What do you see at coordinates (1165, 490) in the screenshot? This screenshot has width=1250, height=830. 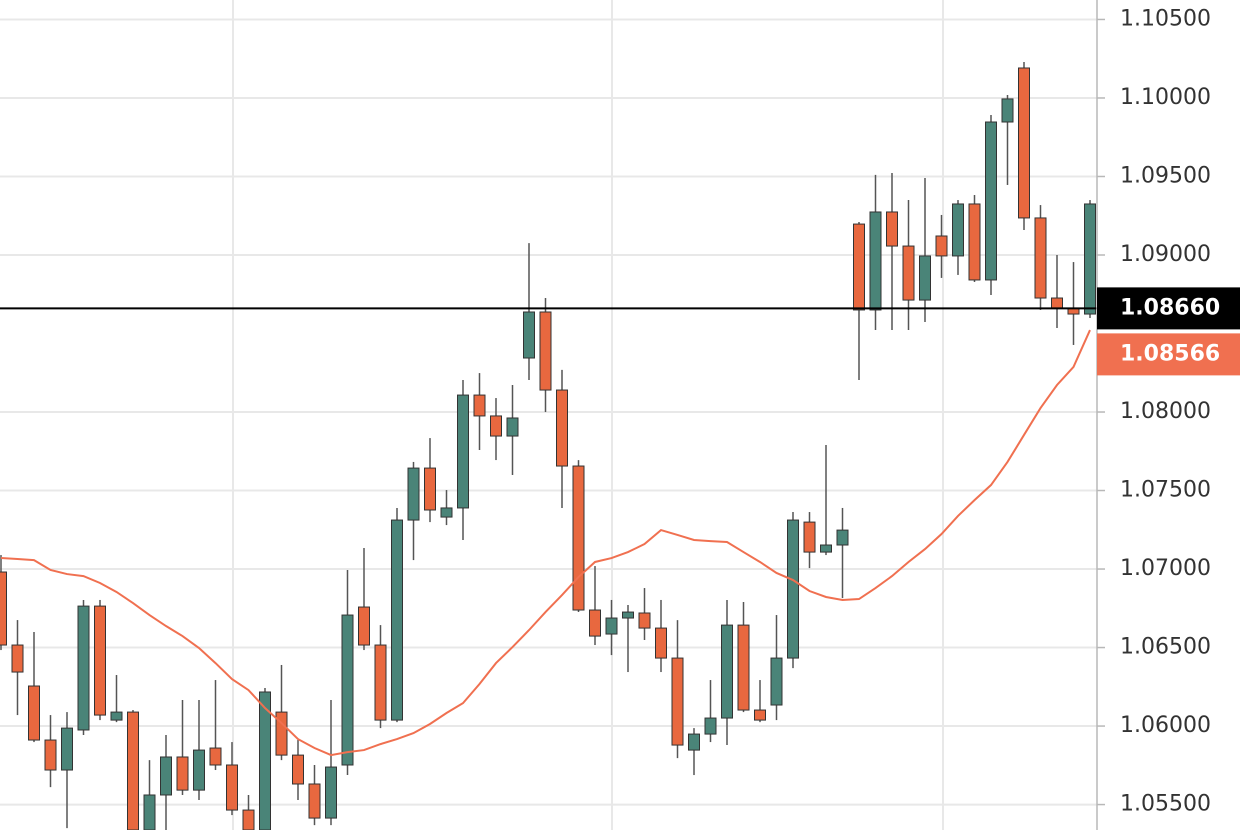 I see `y-tick-label: 1.07500` at bounding box center [1165, 490].